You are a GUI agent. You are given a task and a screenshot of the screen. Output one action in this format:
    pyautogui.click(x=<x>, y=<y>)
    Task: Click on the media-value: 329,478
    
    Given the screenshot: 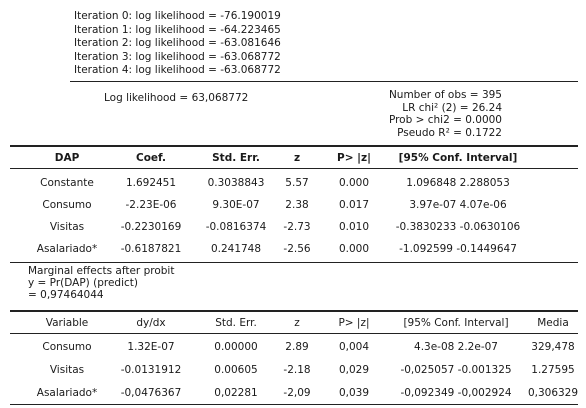 What is the action you would take?
    pyautogui.click(x=552, y=347)
    